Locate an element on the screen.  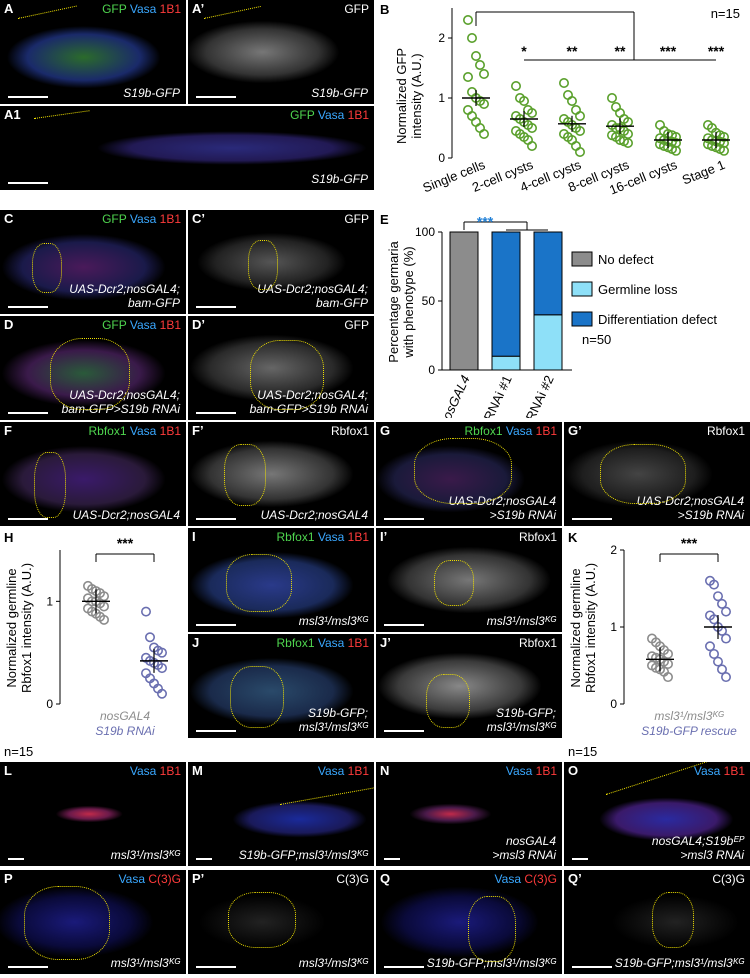
genotype-caption: S19b-GFP;msl3¹/msl3ᴷᴳ is located at coordinates (303, 855).